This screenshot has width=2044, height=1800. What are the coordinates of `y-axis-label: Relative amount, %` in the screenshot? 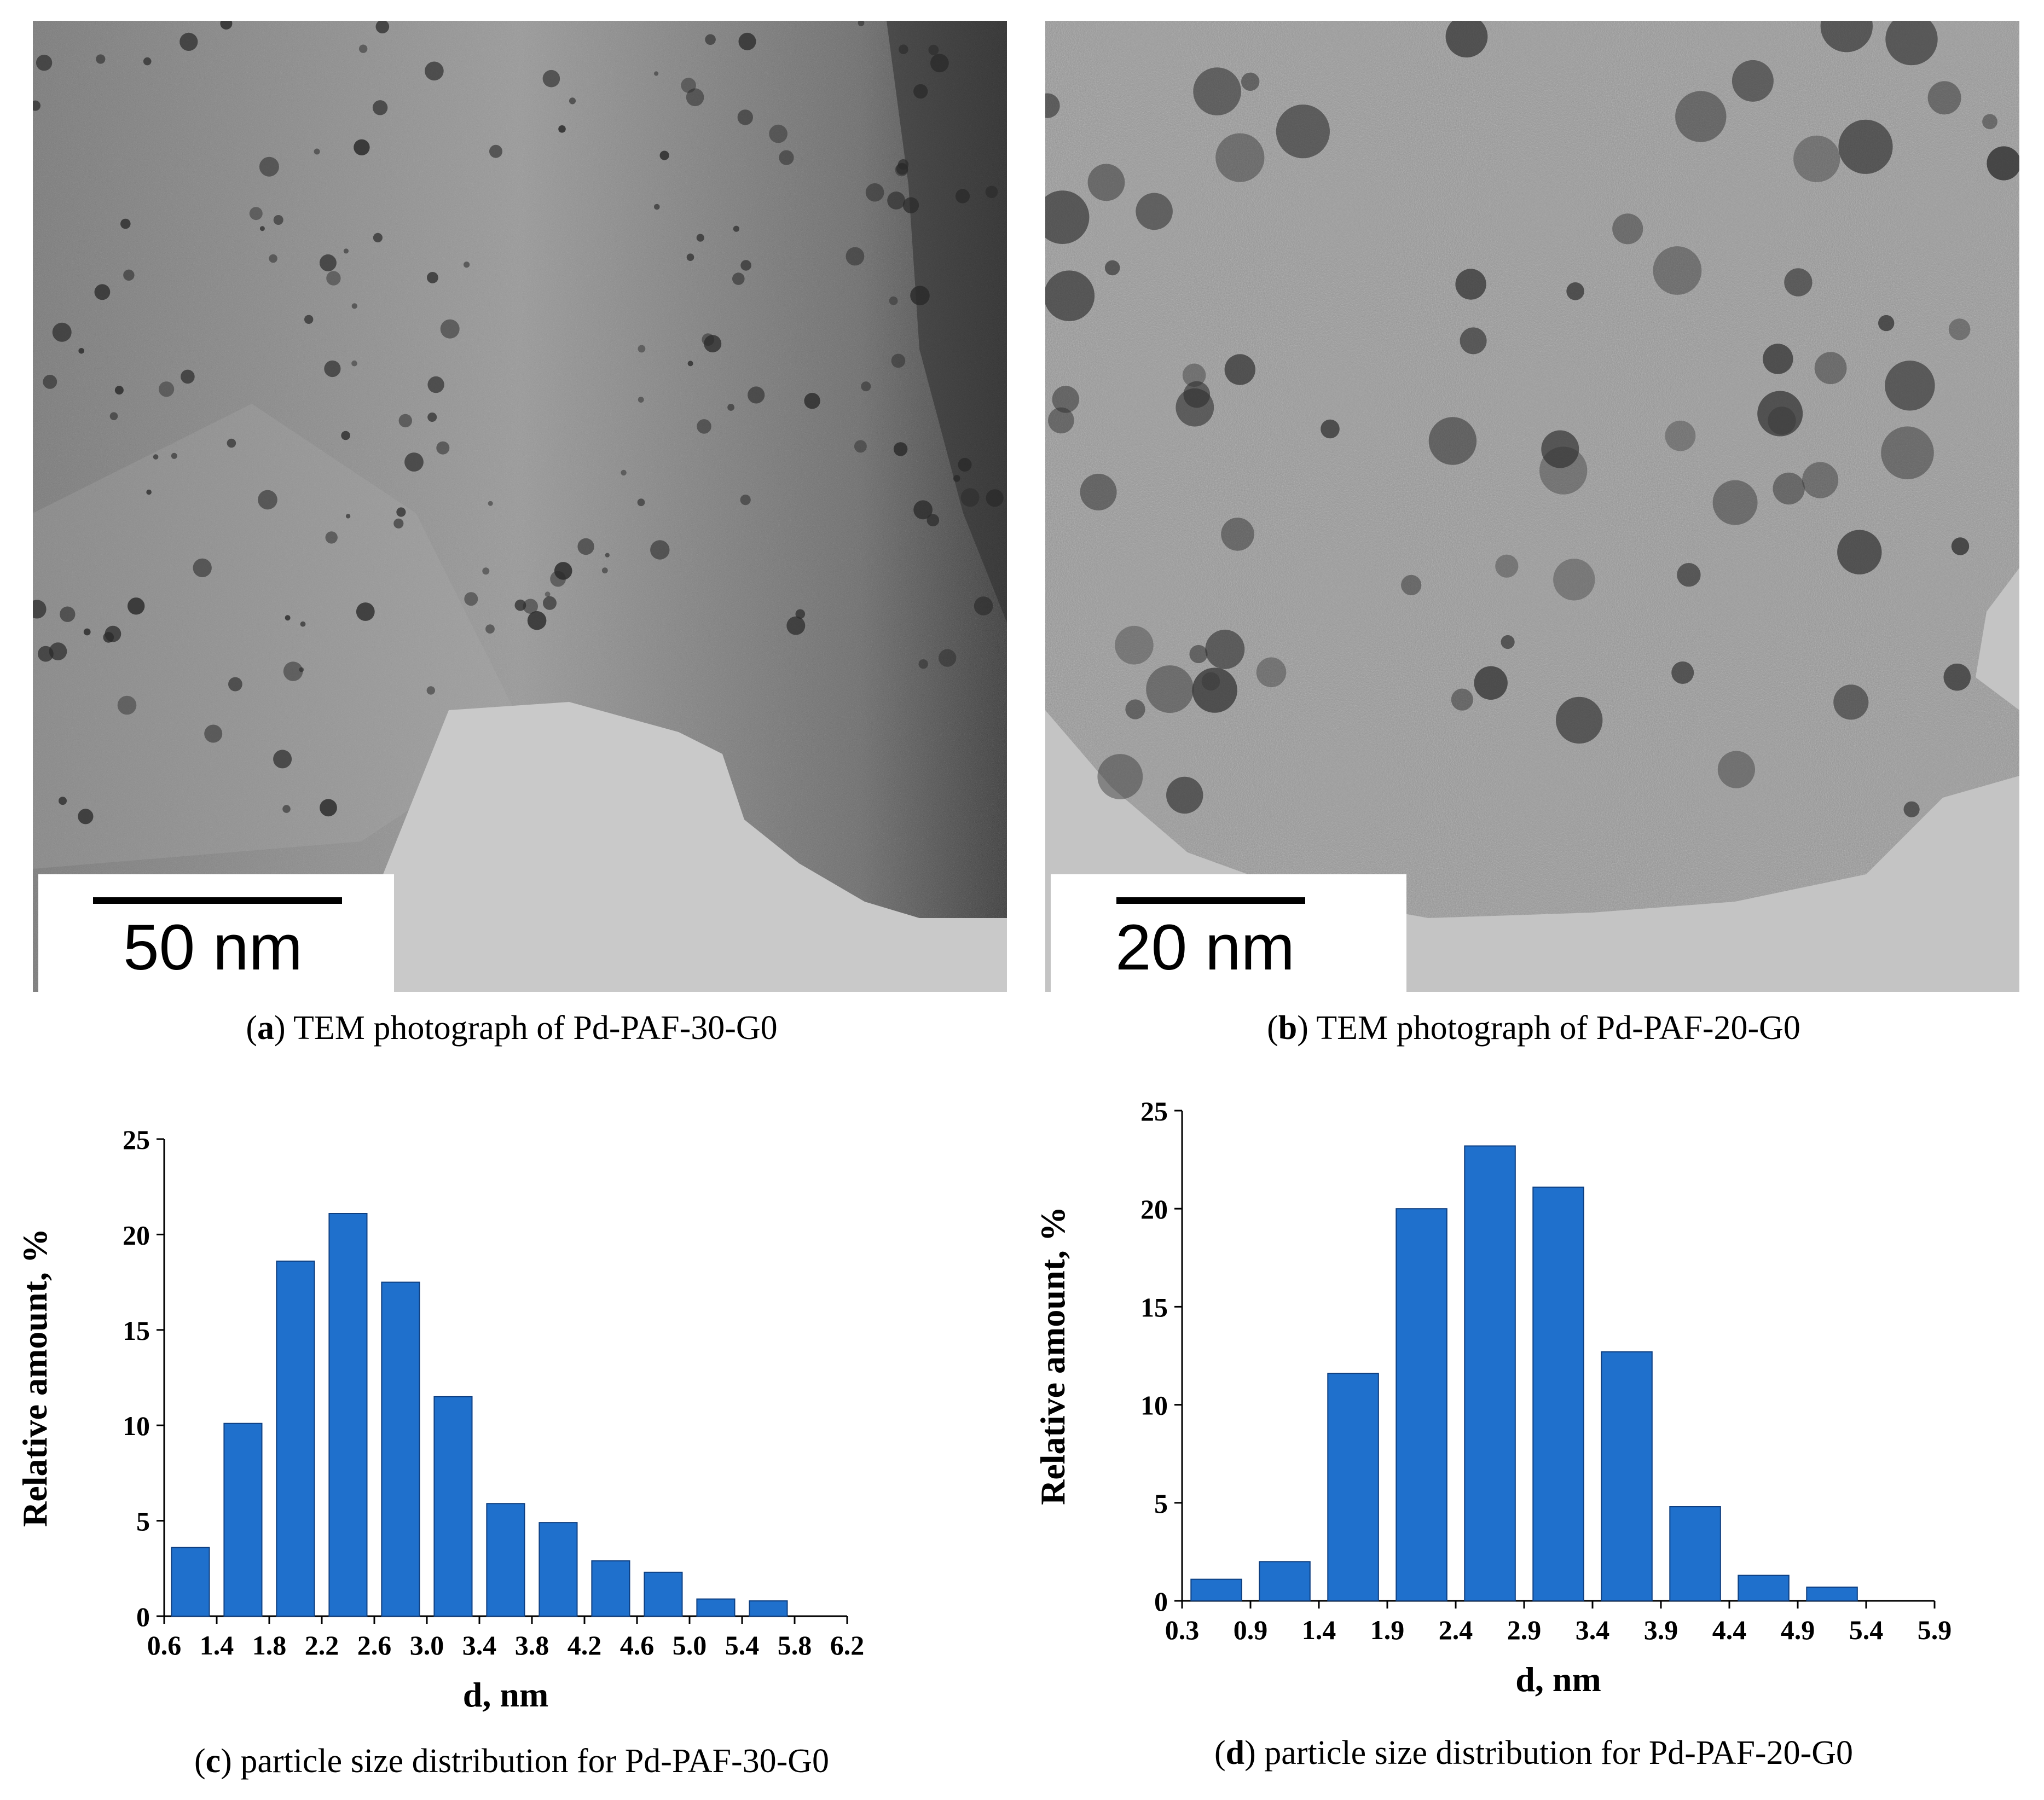 It's located at (1052, 1355).